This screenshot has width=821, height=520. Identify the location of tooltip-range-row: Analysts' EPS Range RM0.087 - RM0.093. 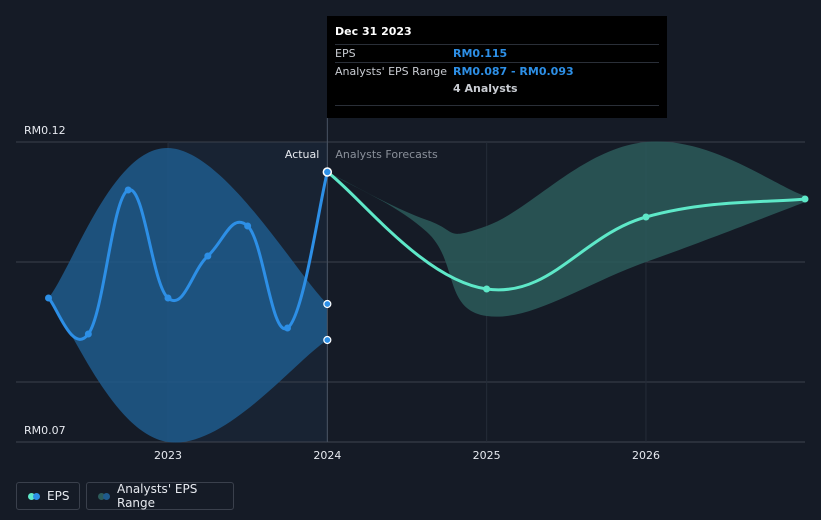
(497, 71).